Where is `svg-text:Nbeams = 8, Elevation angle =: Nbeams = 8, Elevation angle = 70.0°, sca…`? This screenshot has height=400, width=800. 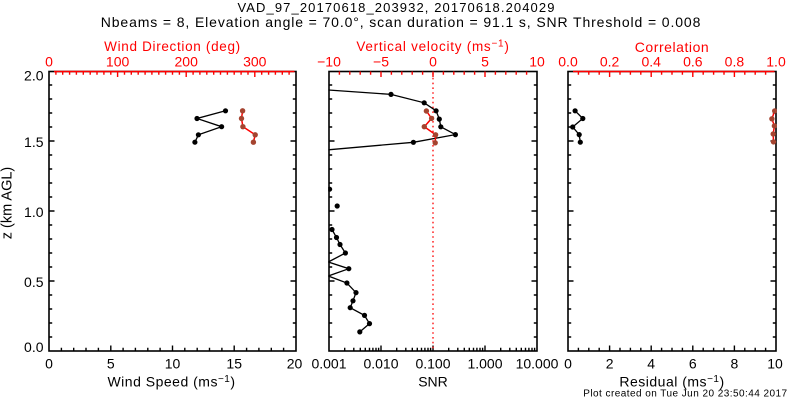 svg-text:Nbeams = 8, Elevation angle =: Nbeams = 8, Elevation angle = 70.0°, sca… is located at coordinates (401, 22).